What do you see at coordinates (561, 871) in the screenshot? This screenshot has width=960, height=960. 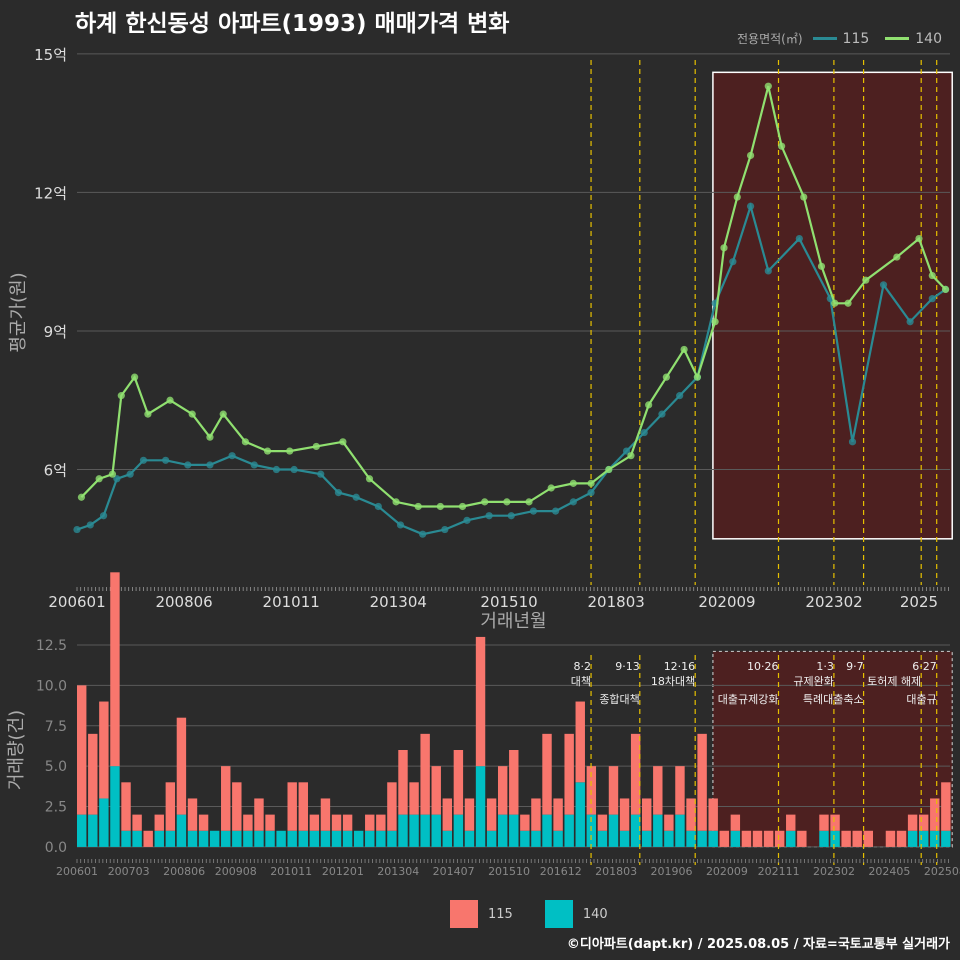 I see `volume-x-tick-label: 201612` at bounding box center [561, 871].